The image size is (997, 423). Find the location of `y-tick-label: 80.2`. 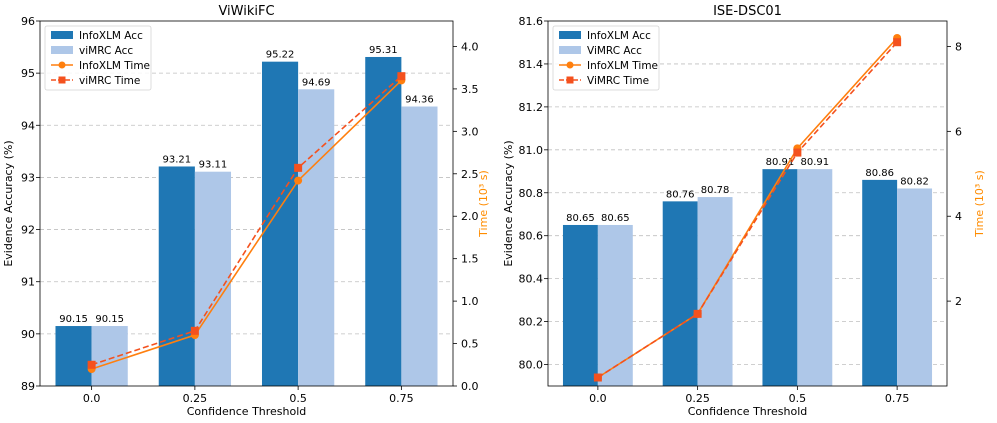

y-tick-label: 80.2 is located at coordinates (531, 322).